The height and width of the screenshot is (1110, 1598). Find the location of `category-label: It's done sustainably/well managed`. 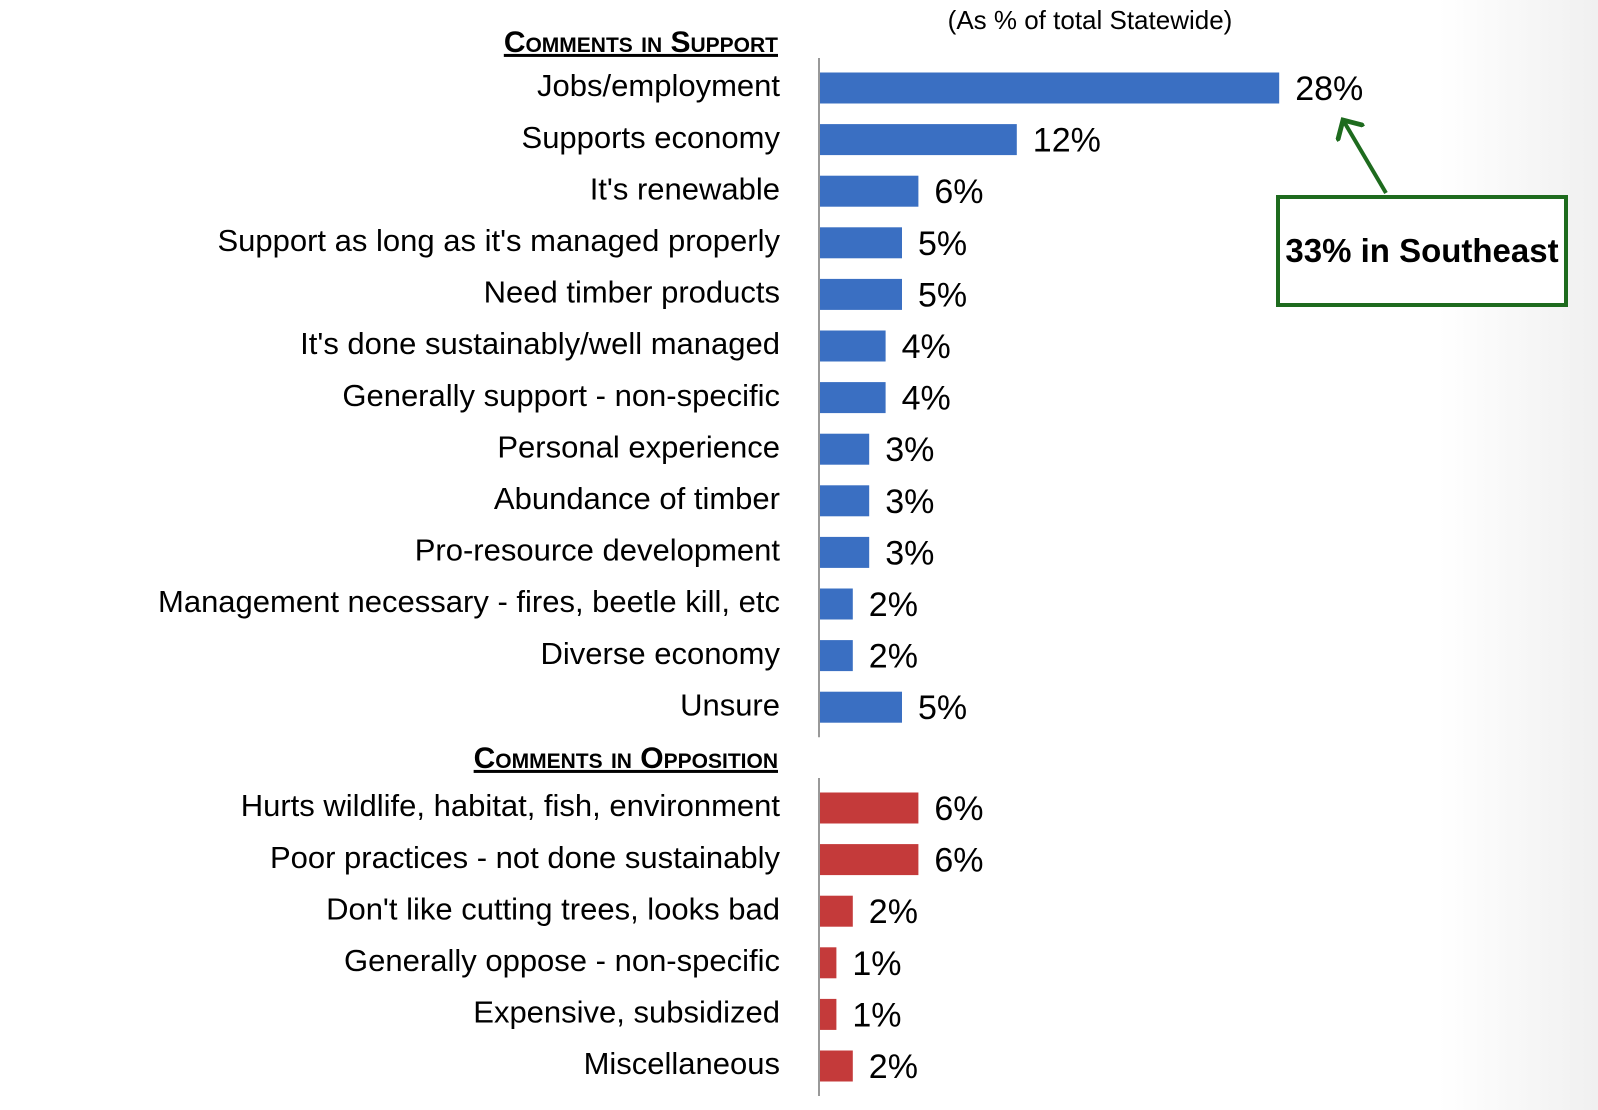

category-label: It's done sustainably/well managed is located at coordinates (540, 343).